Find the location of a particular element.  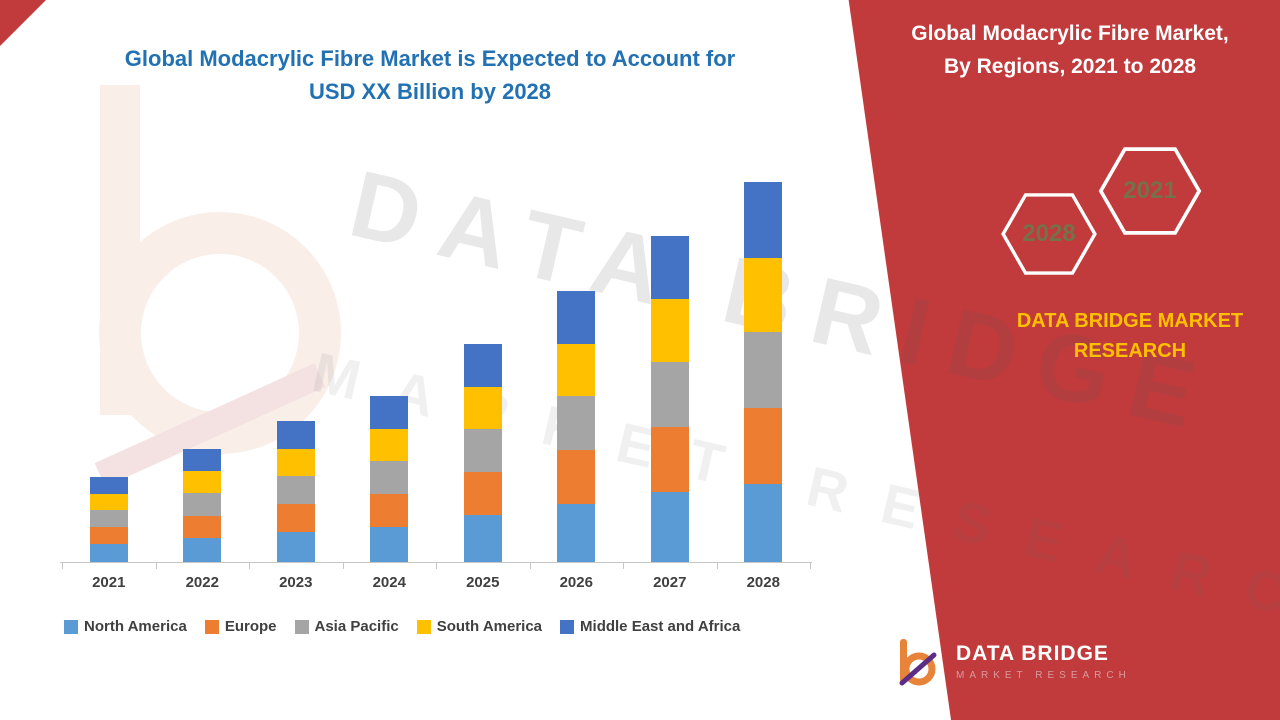

segment-asia-pacific-2024 is located at coordinates (389, 477).